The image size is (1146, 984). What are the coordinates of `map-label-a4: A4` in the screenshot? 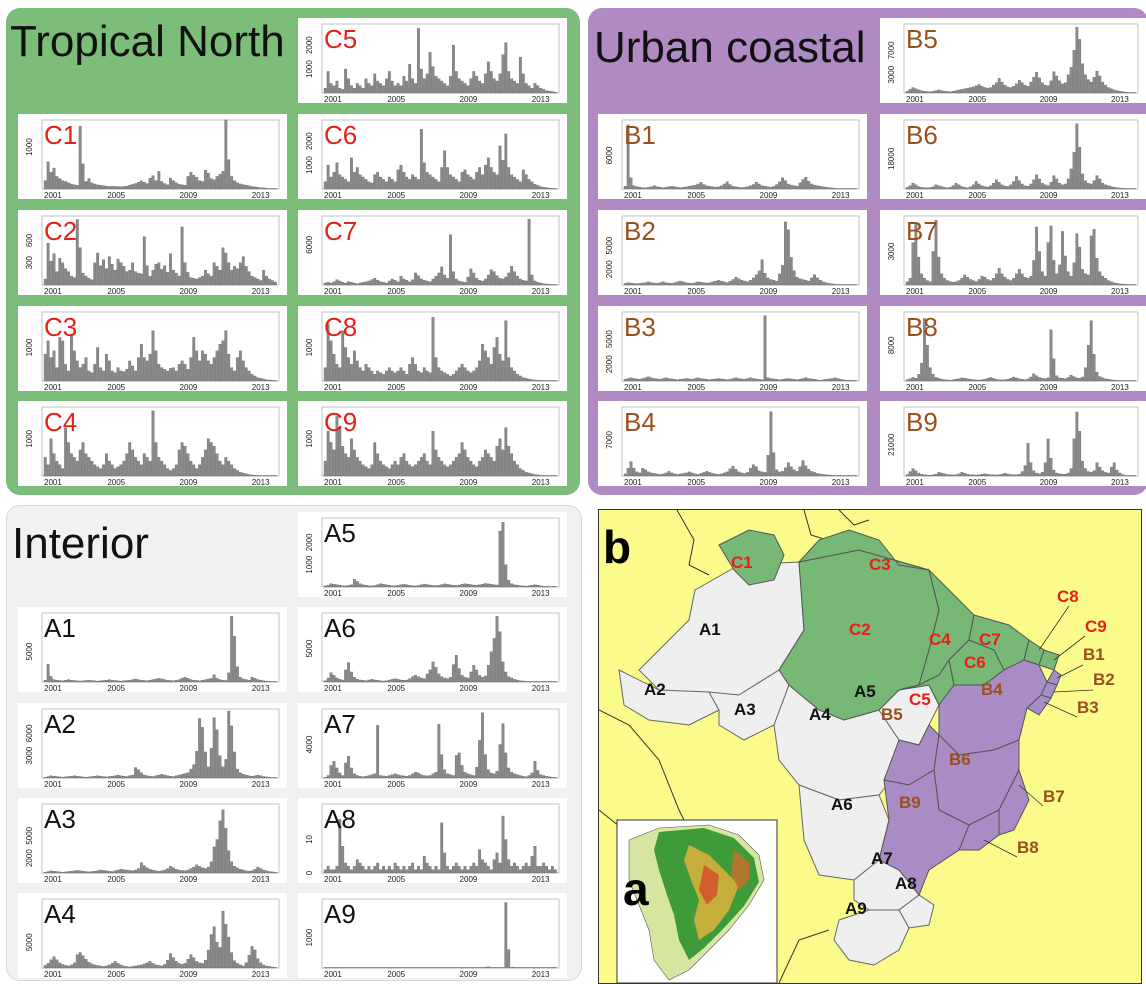 It's located at (820, 714).